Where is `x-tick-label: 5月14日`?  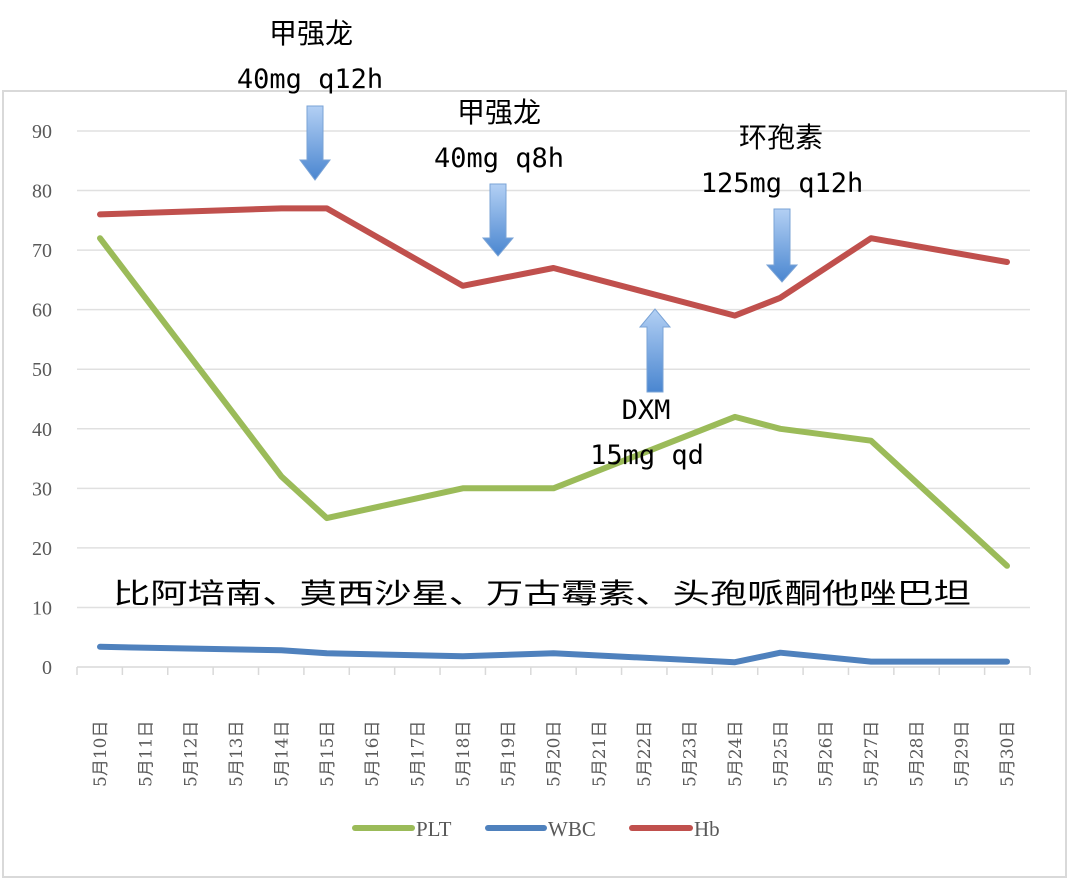
x-tick-label: 5月14日 is located at coordinates (282, 754).